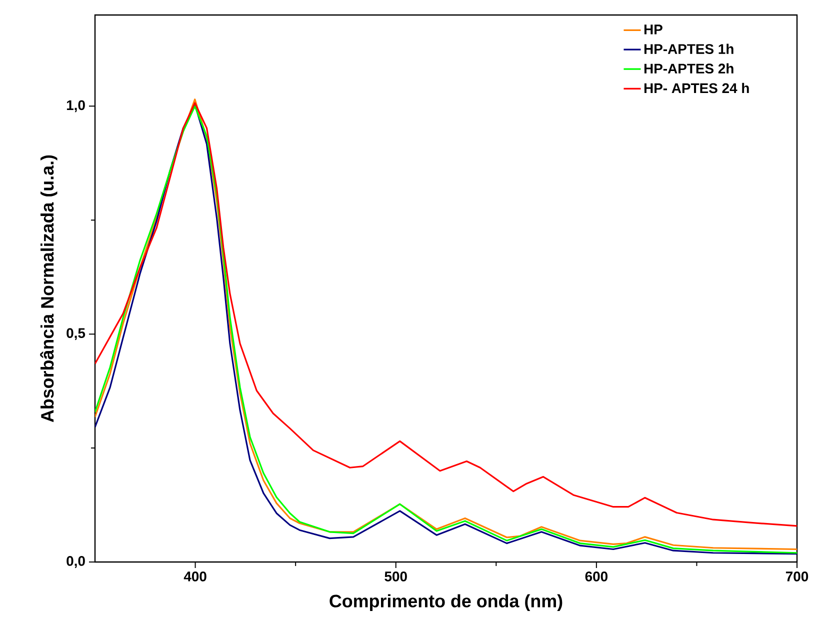 Image resolution: width=815 pixels, height=640 pixels. I want to click on legend-label: HP-APTES 2h, so click(689, 68).